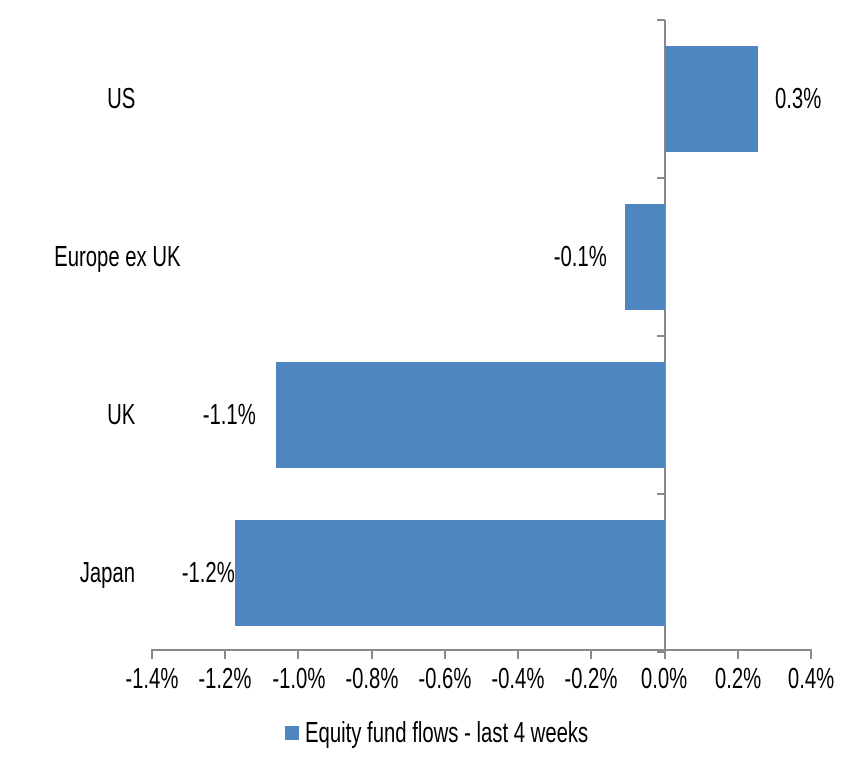  I want to click on category-label-europe-ex-uk-text: Europe ex UK, so click(117, 257).